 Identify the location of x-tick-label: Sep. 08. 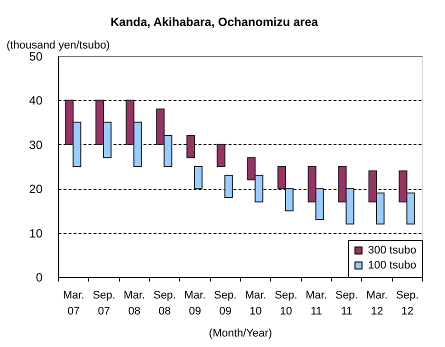
(164, 304).